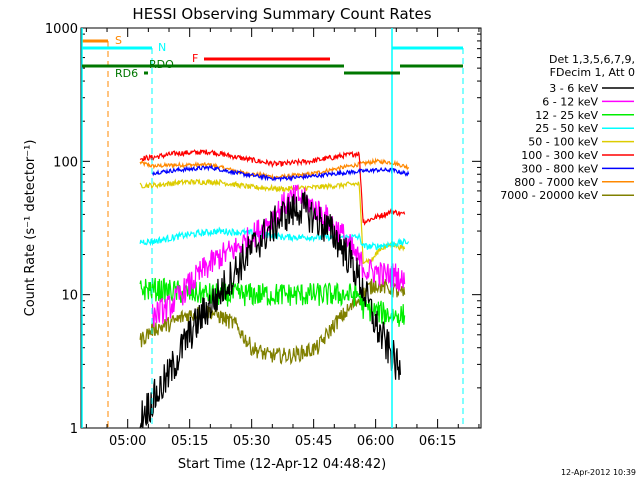 Image resolution: width=640 pixels, height=485 pixels. I want to click on y-tick-label: 1, so click(74, 429).